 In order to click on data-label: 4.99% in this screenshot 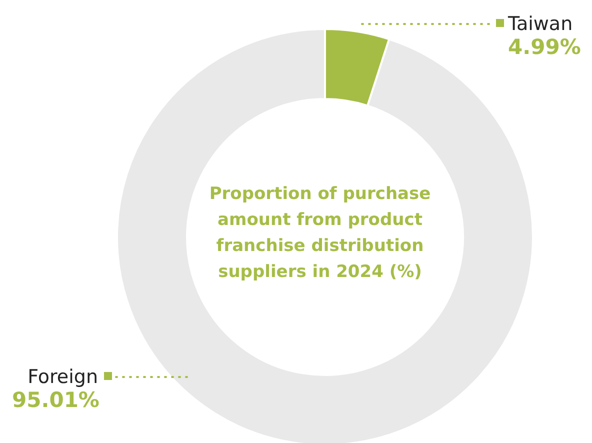, I will do `click(544, 47)`.